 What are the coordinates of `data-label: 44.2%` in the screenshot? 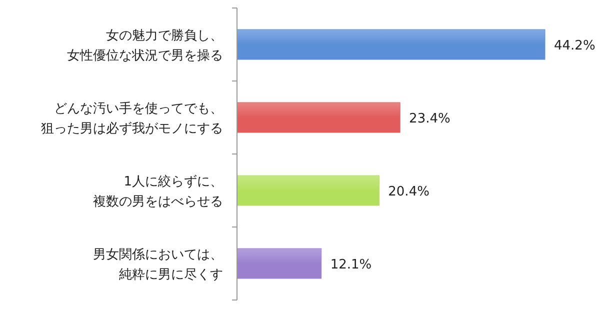 It's located at (575, 46).